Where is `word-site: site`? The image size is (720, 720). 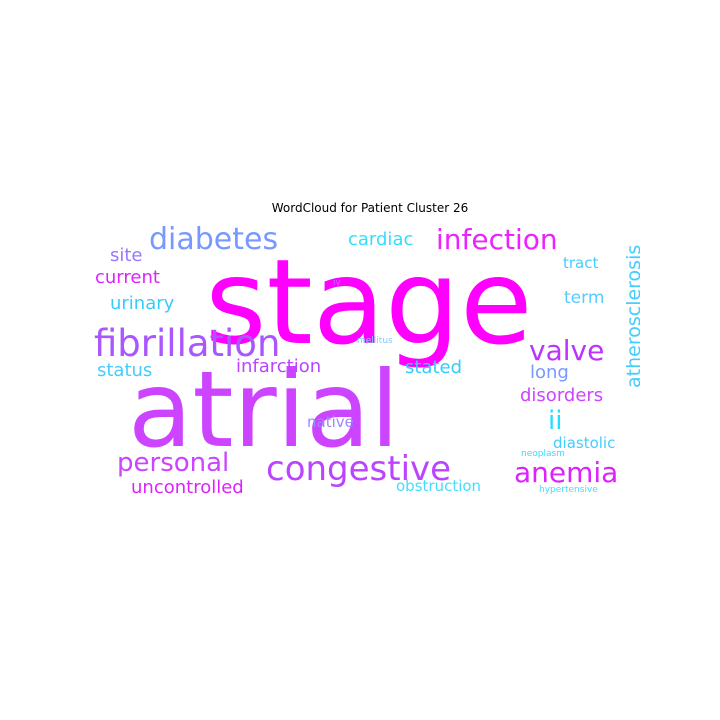
word-site: site is located at coordinates (126, 255).